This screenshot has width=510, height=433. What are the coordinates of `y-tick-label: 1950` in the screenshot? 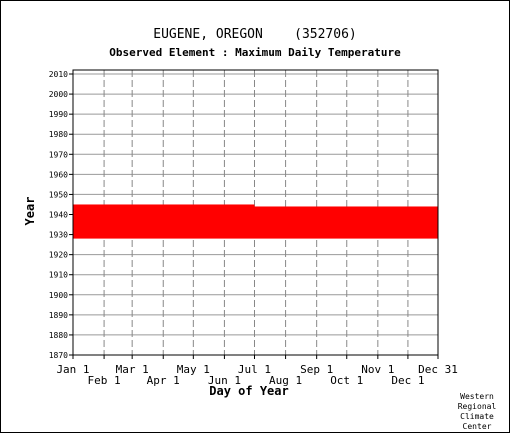 It's located at (58, 194).